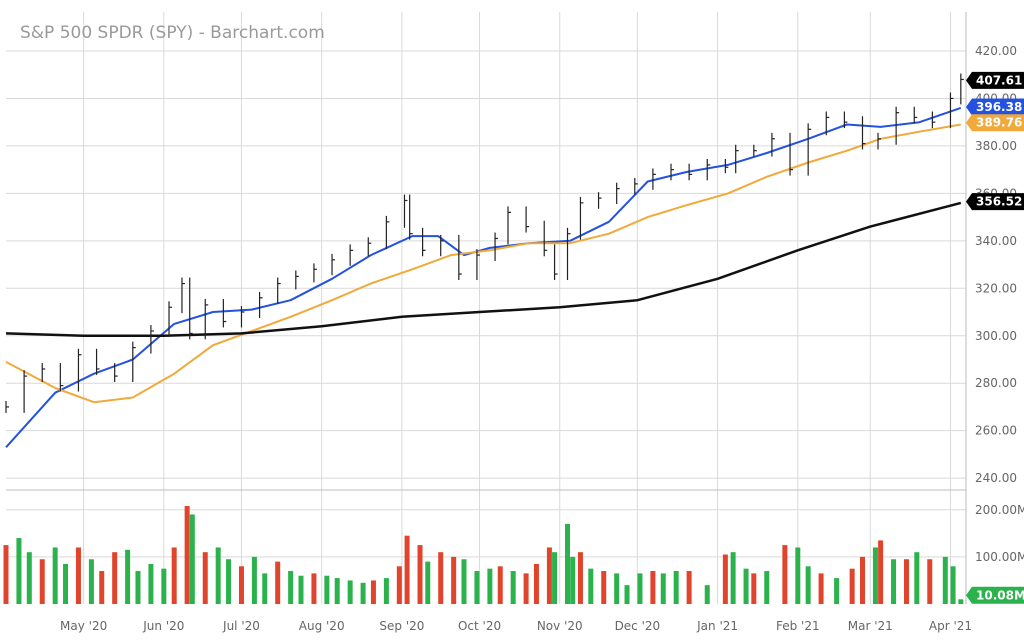 This screenshot has height=643, width=1024. I want to click on date-tick-label: Oct '20, so click(479, 626).